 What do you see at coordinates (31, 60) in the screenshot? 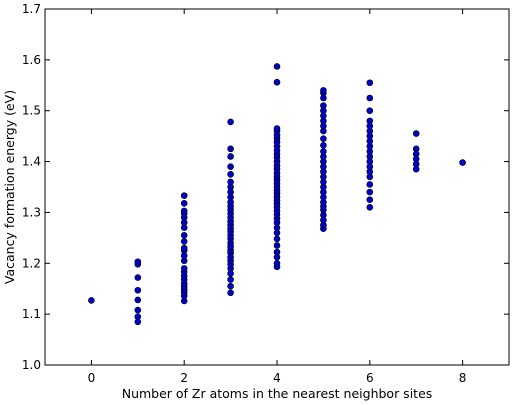
I see `y-tick-label: 1.6` at bounding box center [31, 60].